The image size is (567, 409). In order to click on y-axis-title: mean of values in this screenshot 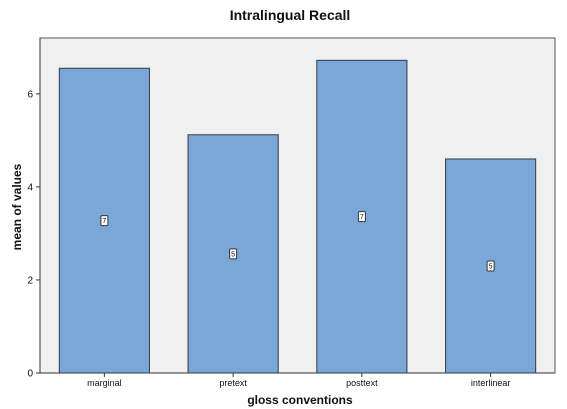, I will do `click(17, 206)`.